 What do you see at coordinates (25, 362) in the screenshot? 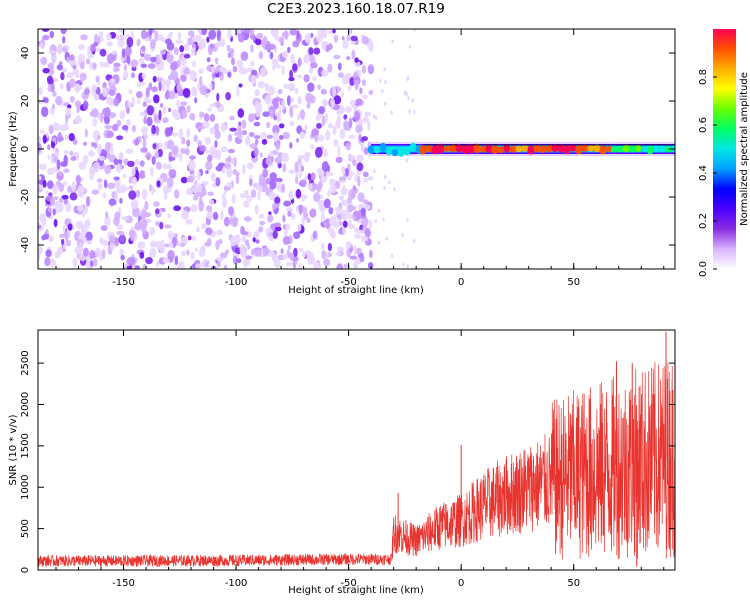
I see `snr-ytick-label: 2500` at bounding box center [25, 362].